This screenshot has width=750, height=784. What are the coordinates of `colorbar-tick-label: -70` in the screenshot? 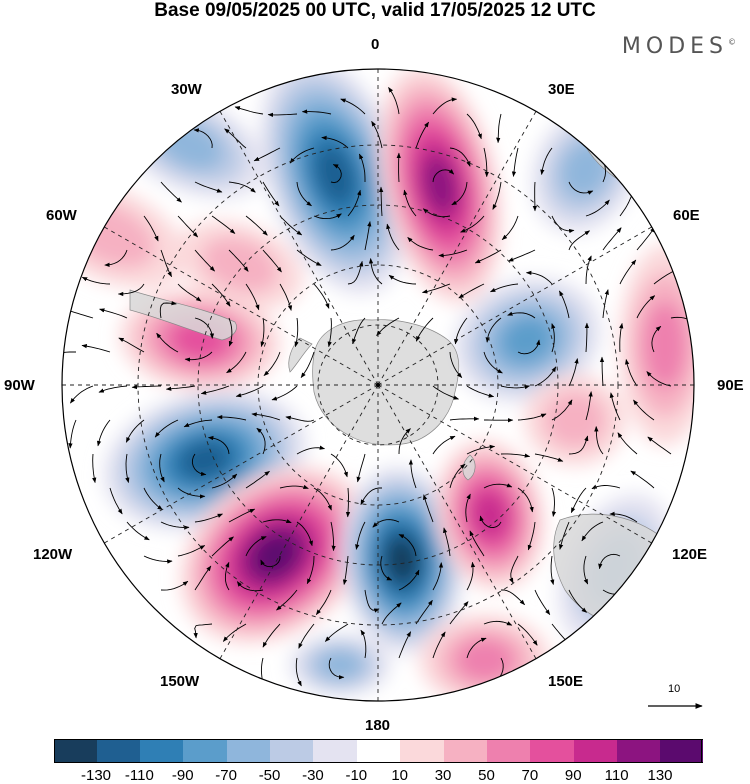 It's located at (226, 775).